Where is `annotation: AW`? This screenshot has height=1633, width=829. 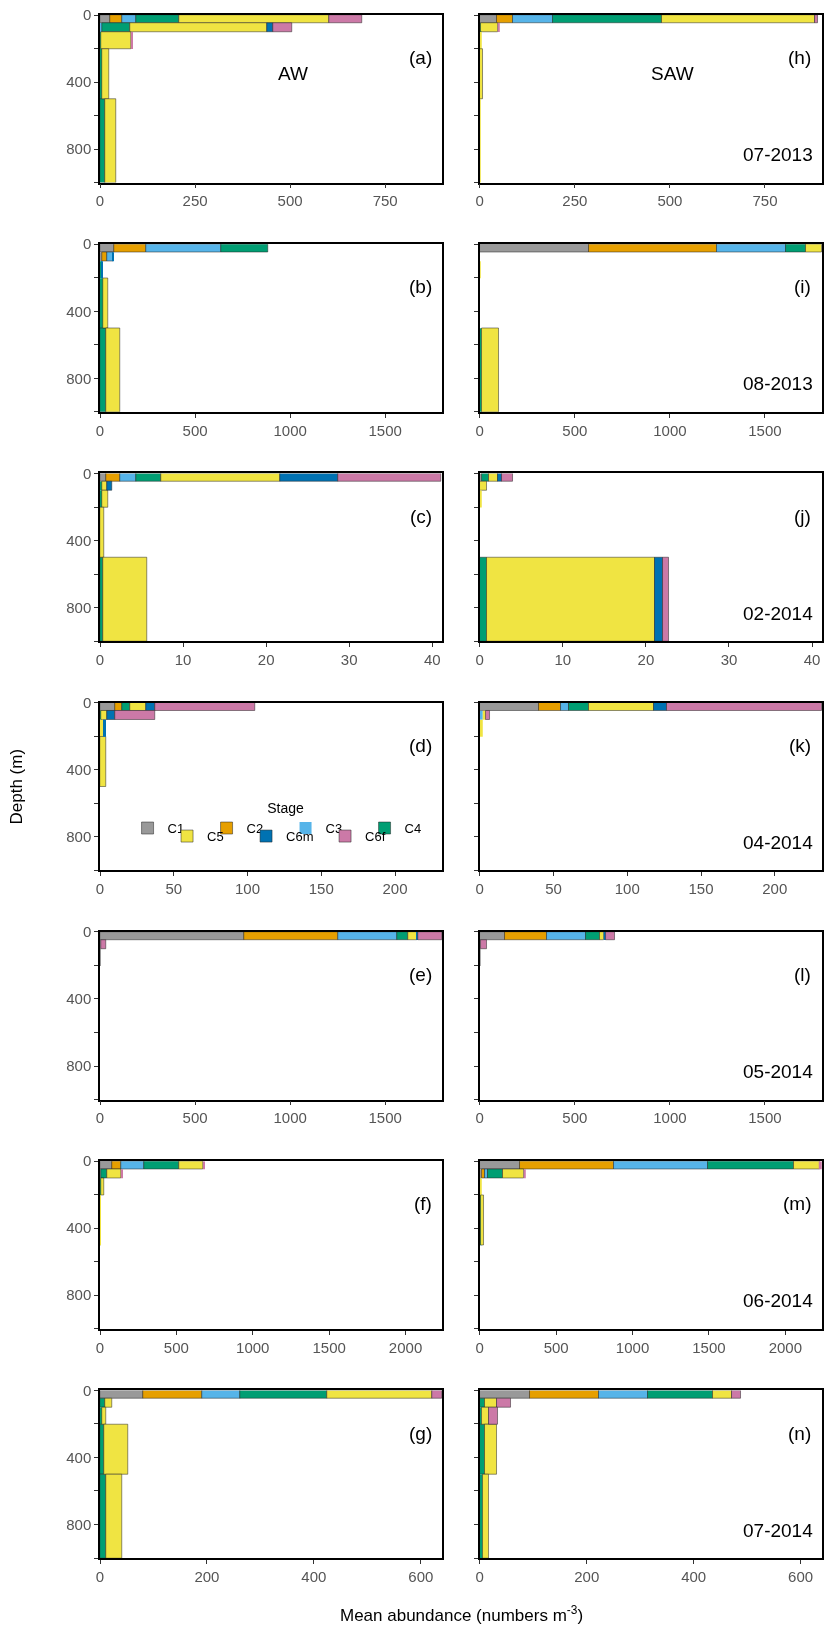
annotation: AW is located at coordinates (293, 73).